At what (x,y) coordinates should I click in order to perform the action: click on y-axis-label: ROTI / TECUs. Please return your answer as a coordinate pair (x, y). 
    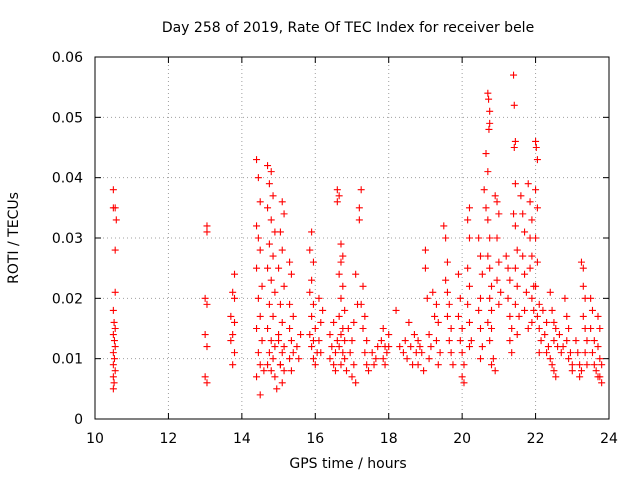
    Looking at the image, I should click on (14, 238).